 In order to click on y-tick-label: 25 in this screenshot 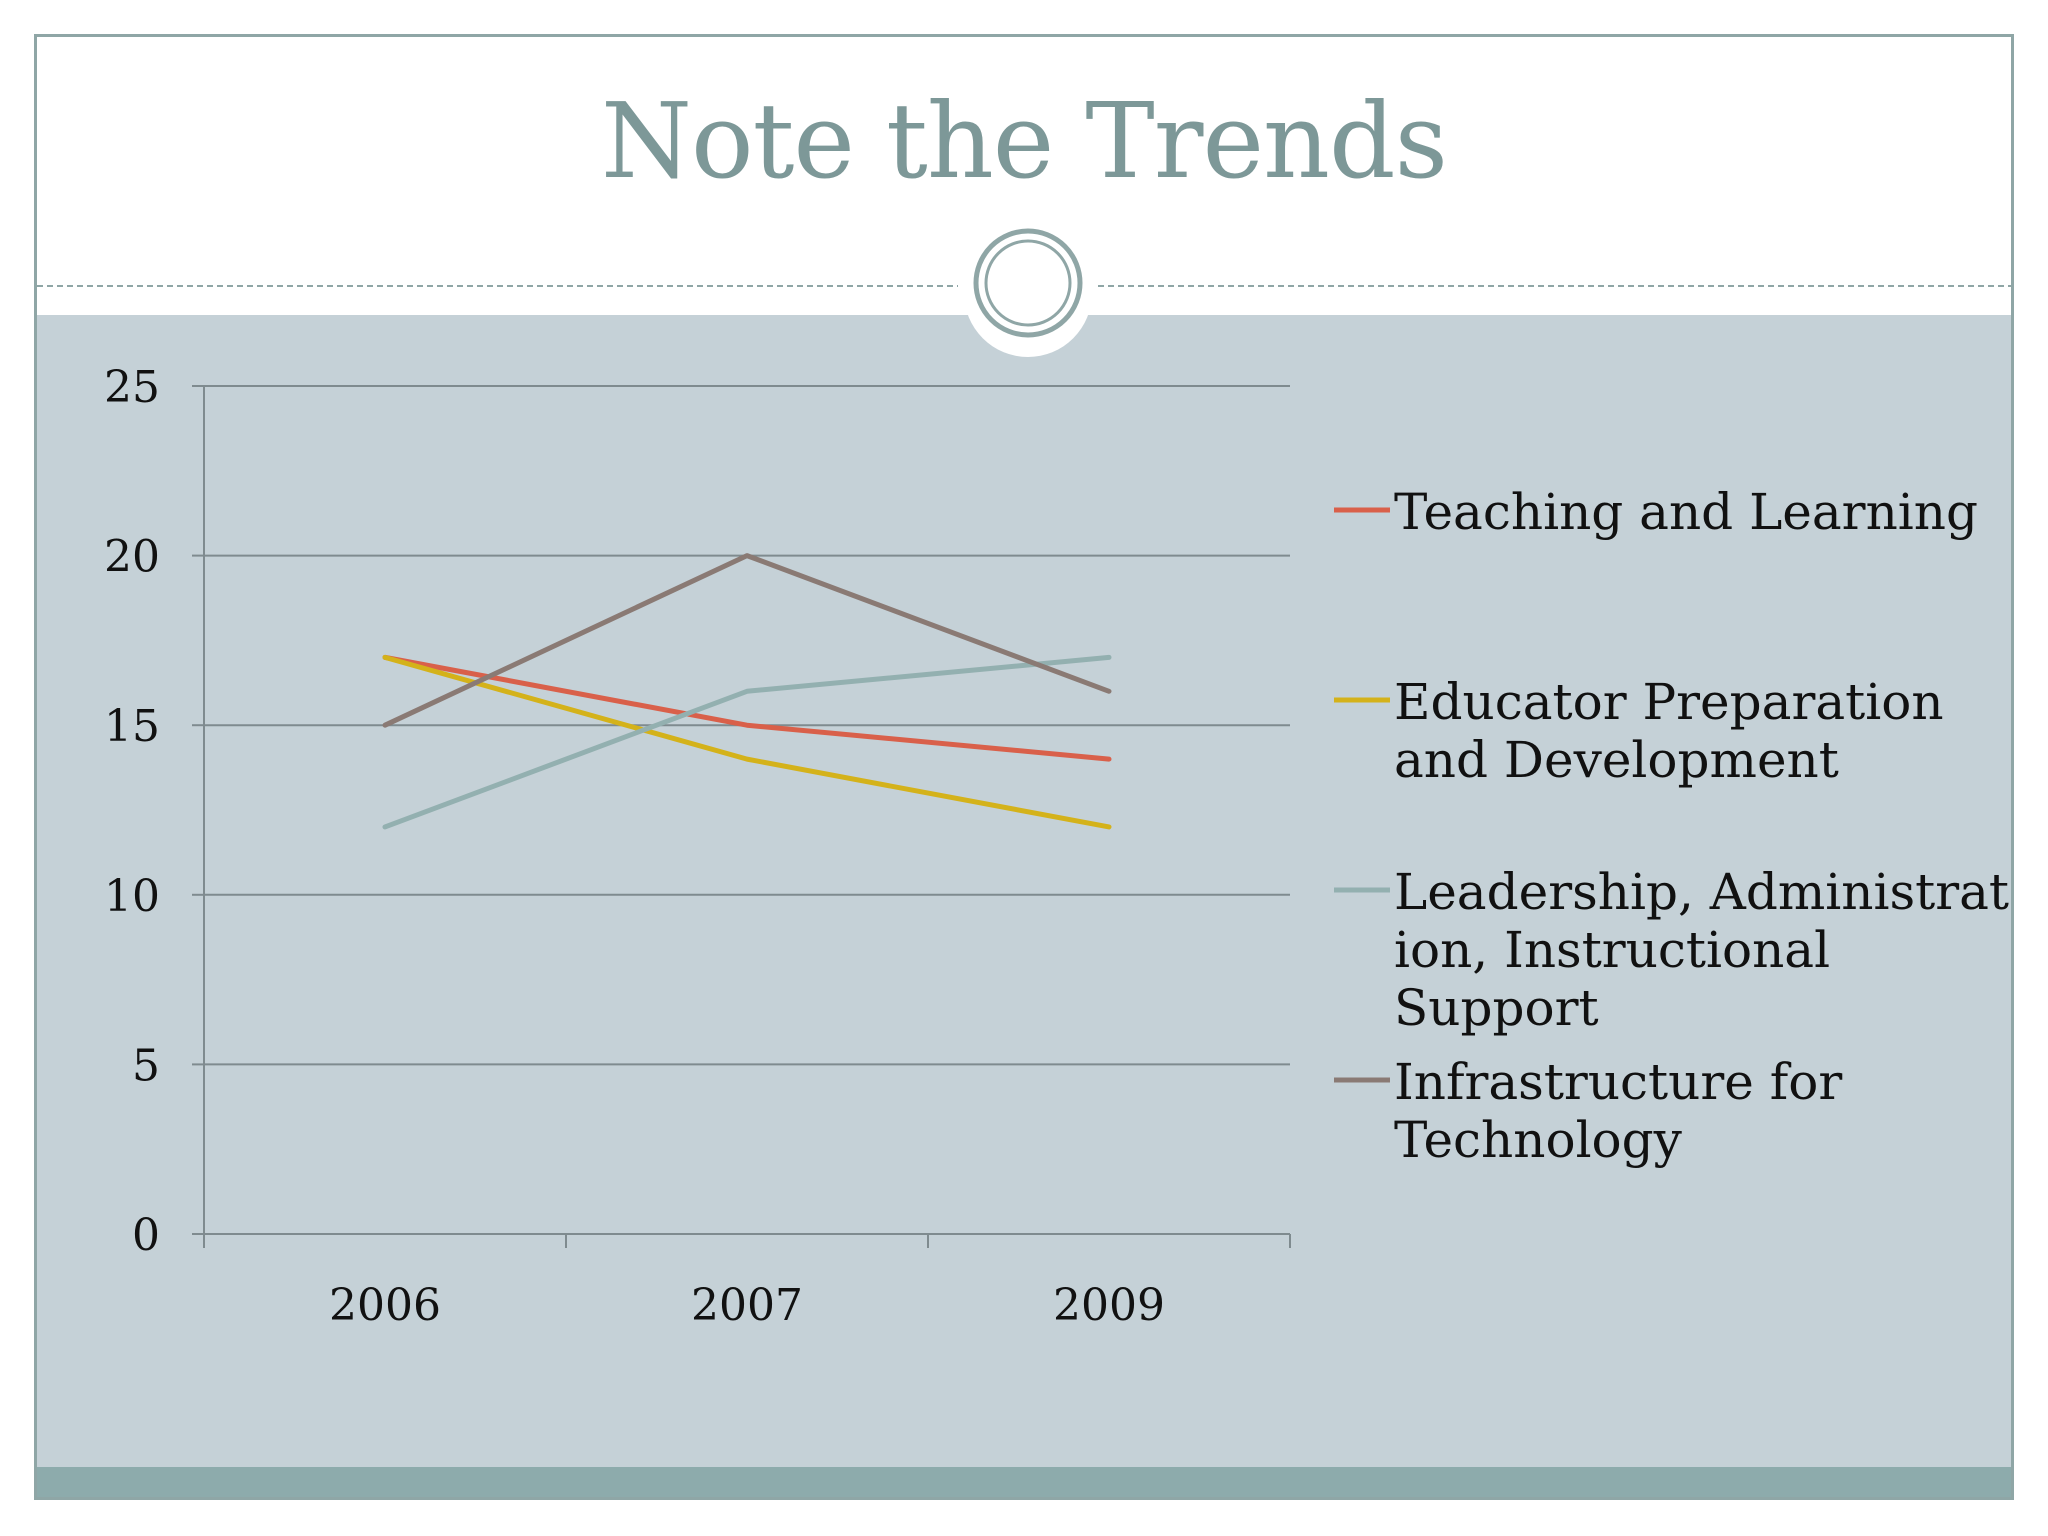, I will do `click(132, 387)`.